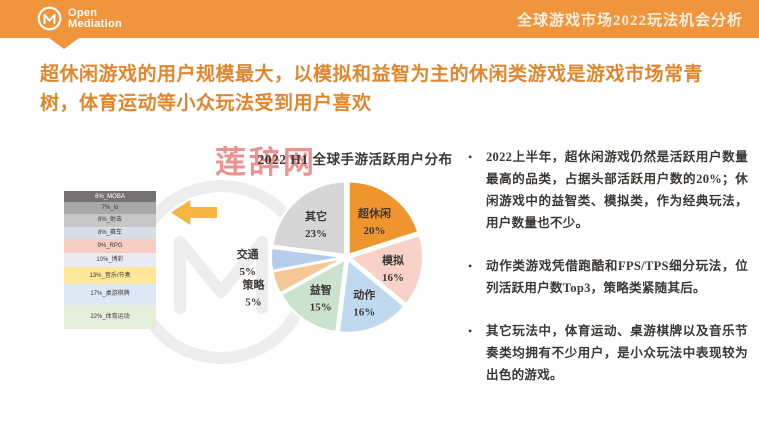 The height and width of the screenshot is (427, 759). What do you see at coordinates (110, 197) in the screenshot?
I see `bar-segment: 6%_MOBA` at bounding box center [110, 197].